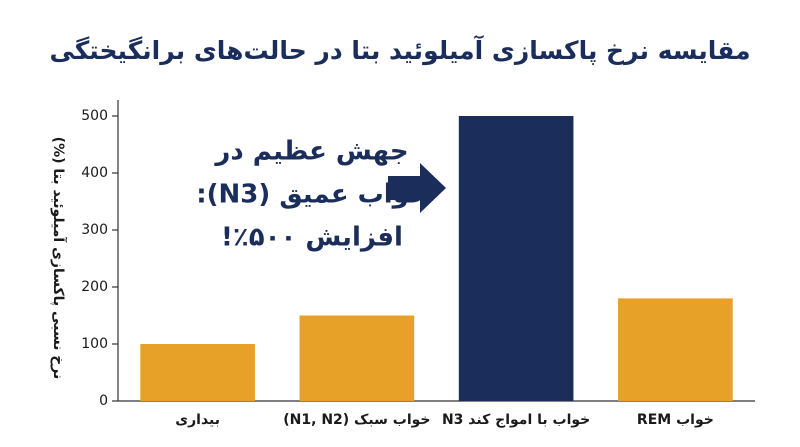 The image size is (800, 447). What do you see at coordinates (94, 287) in the screenshot?
I see `y-tick-label: 200` at bounding box center [94, 287].